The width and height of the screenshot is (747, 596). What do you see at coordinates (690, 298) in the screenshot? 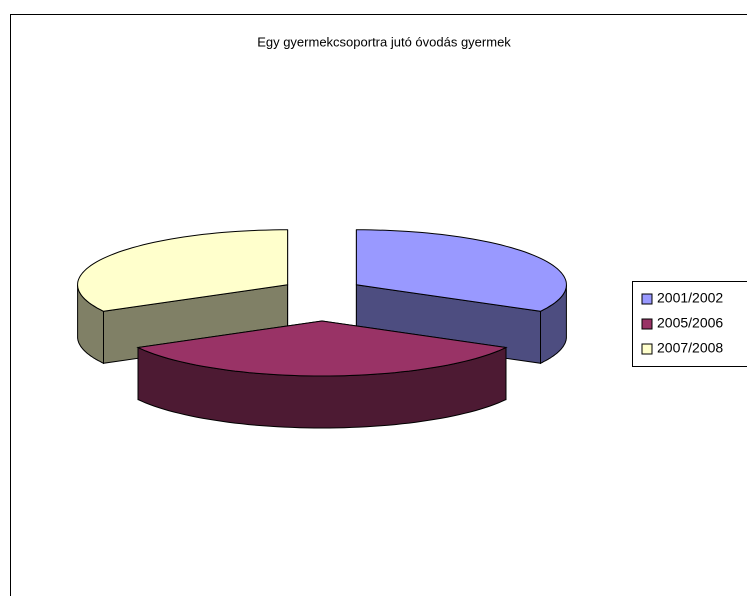
I see `legend-label: 2001/2002` at bounding box center [690, 298].